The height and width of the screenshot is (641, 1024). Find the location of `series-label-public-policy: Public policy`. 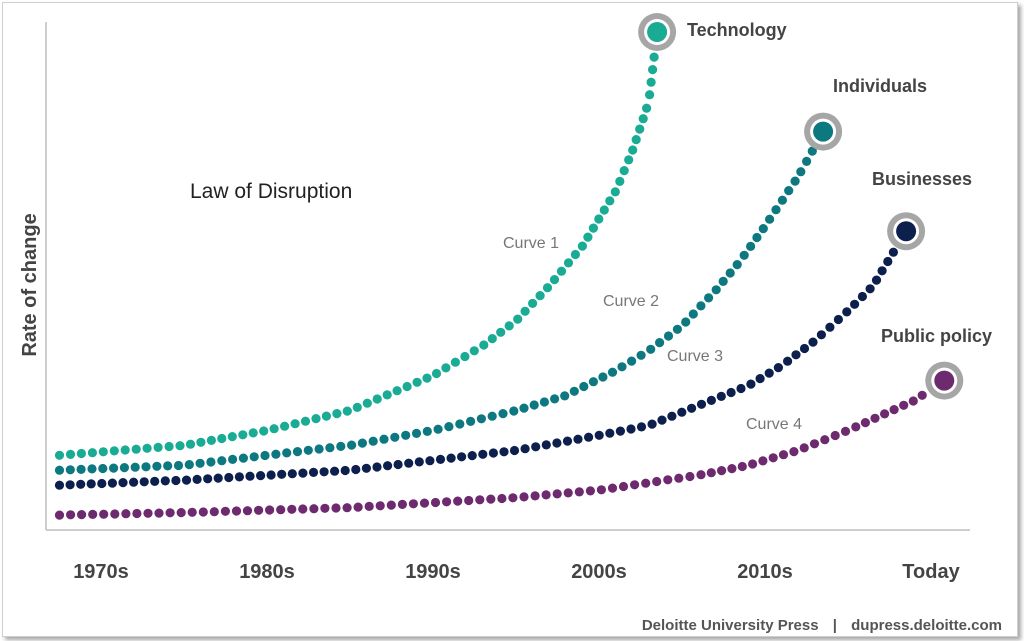

series-label-public-policy: Public policy is located at coordinates (936, 336).